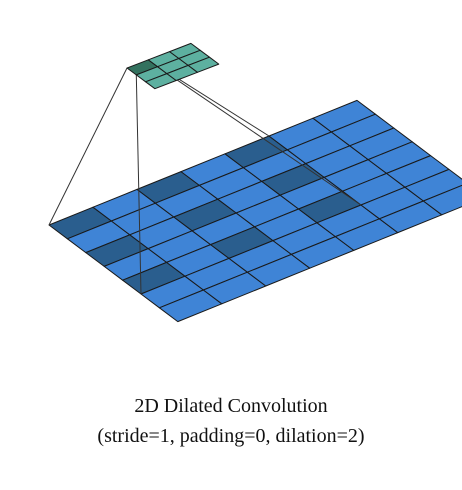 This screenshot has width=462, height=490. I want to click on diagram-title: 2D Dilated Convolution, so click(231, 406).